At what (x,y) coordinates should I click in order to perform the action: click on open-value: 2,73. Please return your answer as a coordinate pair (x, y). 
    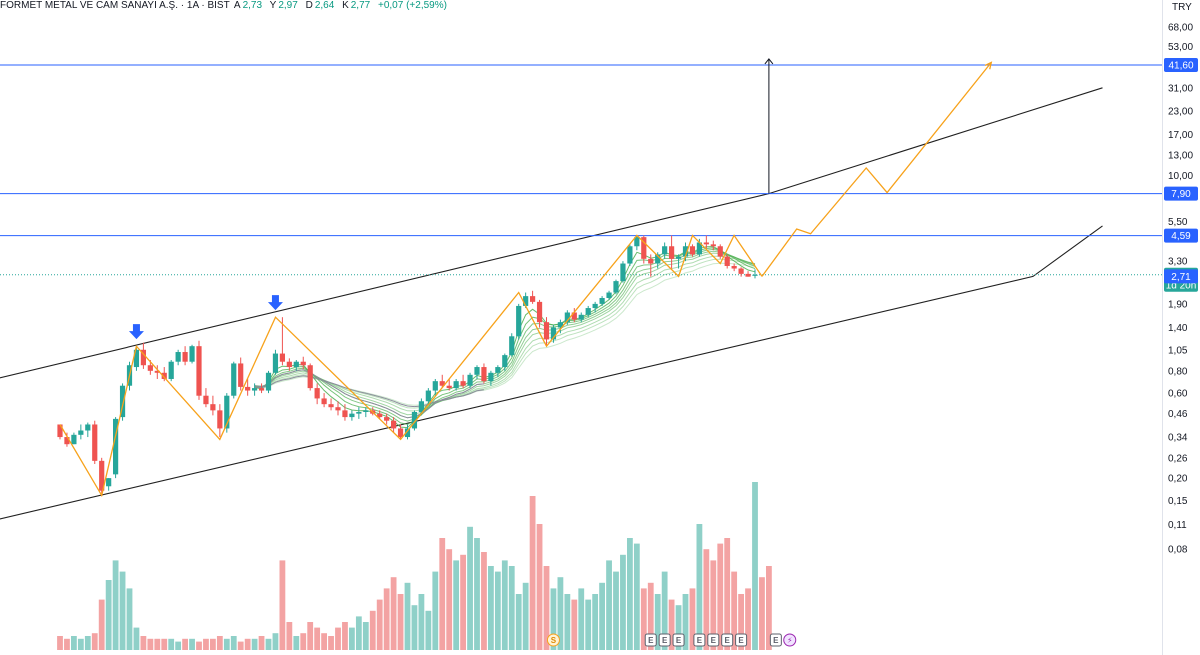
    Looking at the image, I should click on (252, 5).